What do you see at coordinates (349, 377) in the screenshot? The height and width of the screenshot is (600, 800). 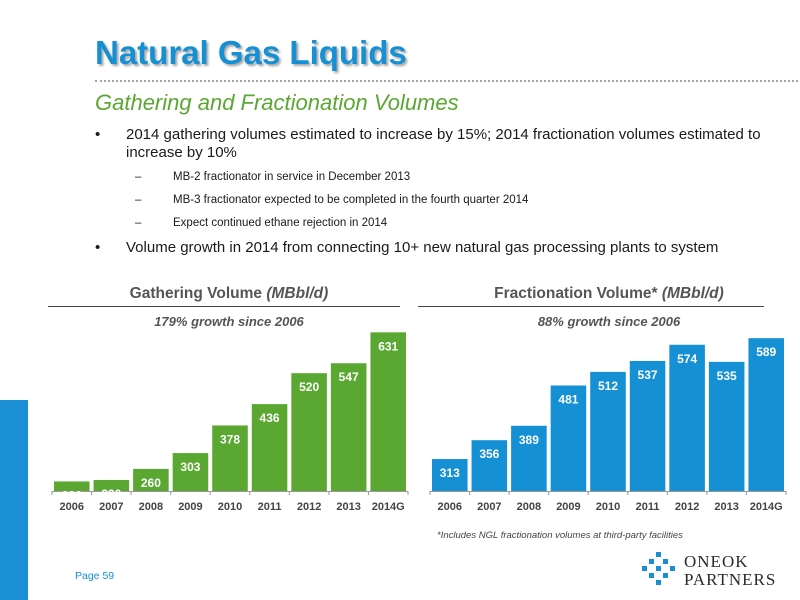 I see `bar-value-label: 547` at bounding box center [349, 377].